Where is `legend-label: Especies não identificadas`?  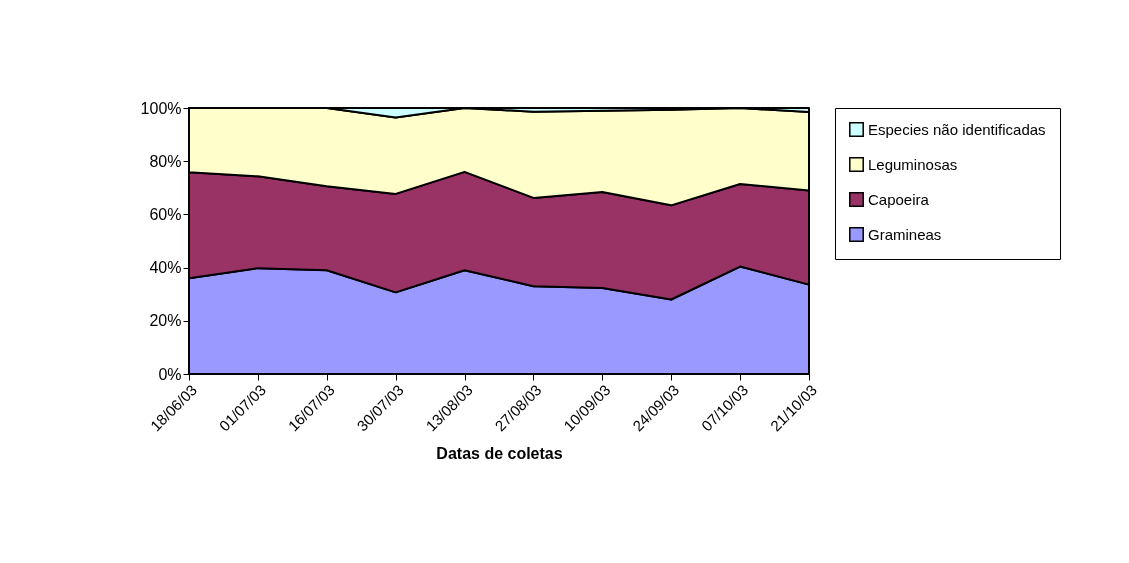
legend-label: Especies não identificadas is located at coordinates (957, 129).